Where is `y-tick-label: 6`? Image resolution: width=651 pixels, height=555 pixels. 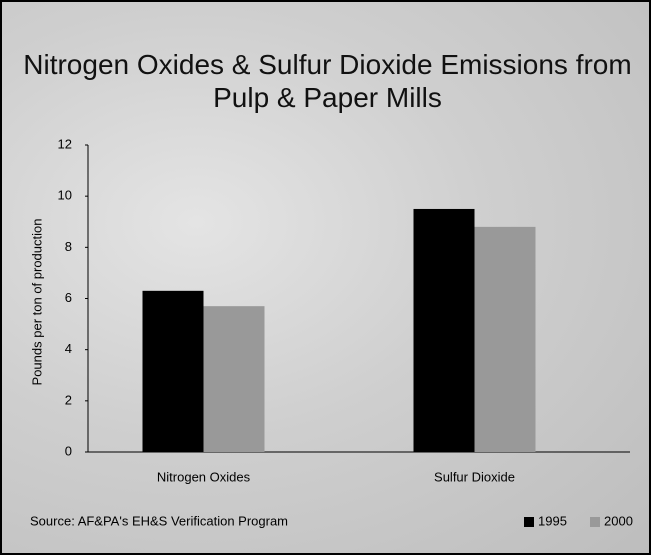 y-tick-label: 6 is located at coordinates (68, 297).